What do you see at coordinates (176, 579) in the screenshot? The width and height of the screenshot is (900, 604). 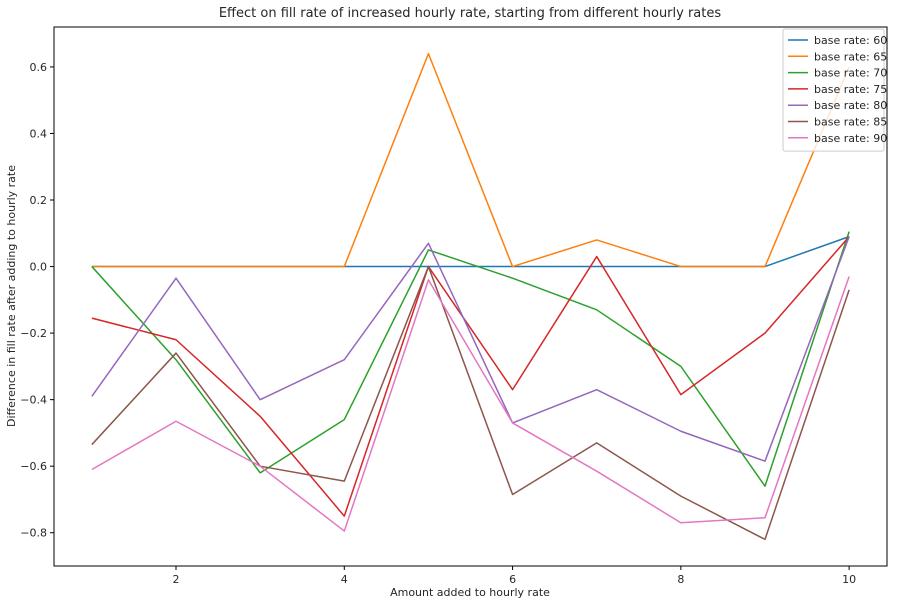 I see `x-tick-label: 2` at bounding box center [176, 579].